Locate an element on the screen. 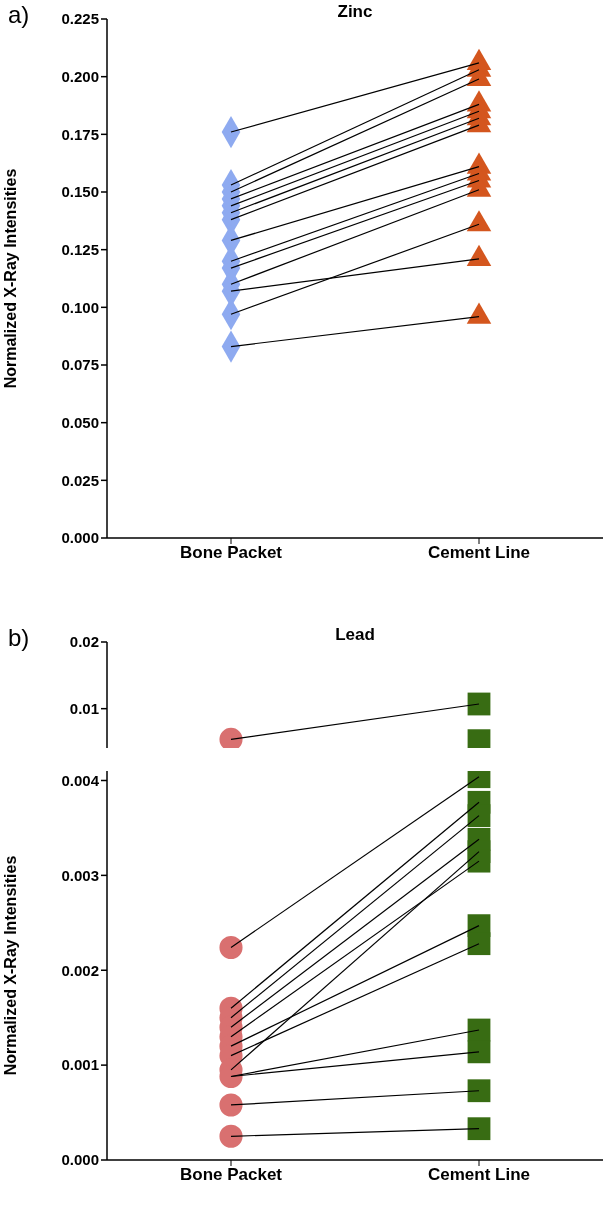  y-tick-label: 0.100 is located at coordinates (80, 307).